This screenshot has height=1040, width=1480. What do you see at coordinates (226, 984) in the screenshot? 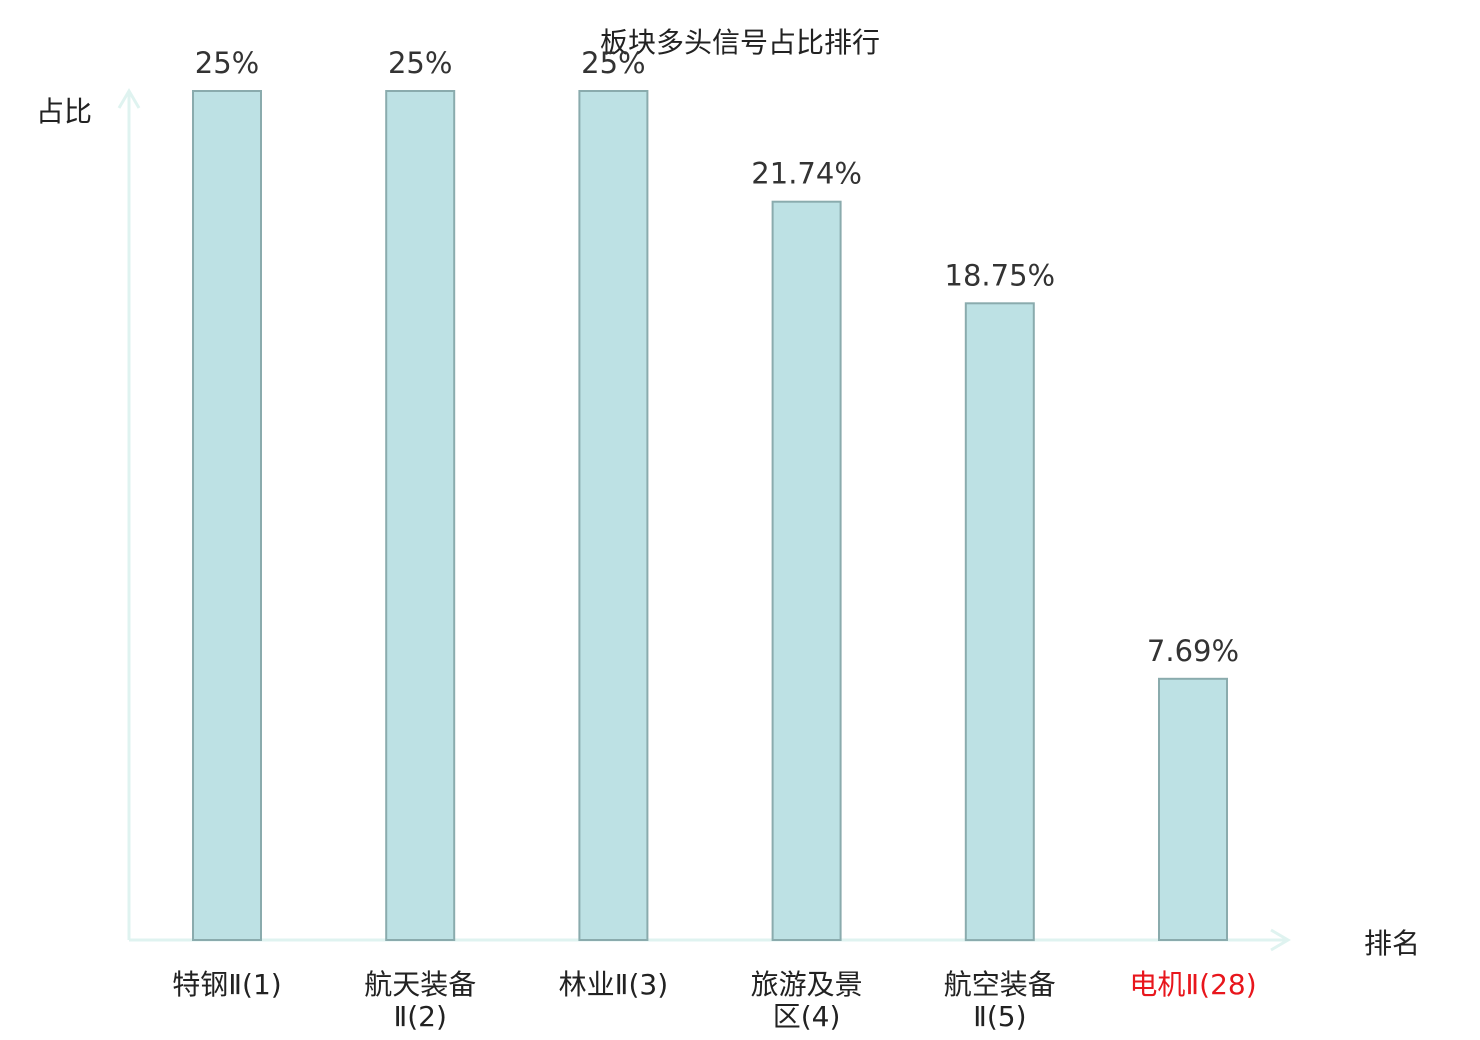
I see `category-label: 特钢Ⅱ(1)` at bounding box center [226, 984].